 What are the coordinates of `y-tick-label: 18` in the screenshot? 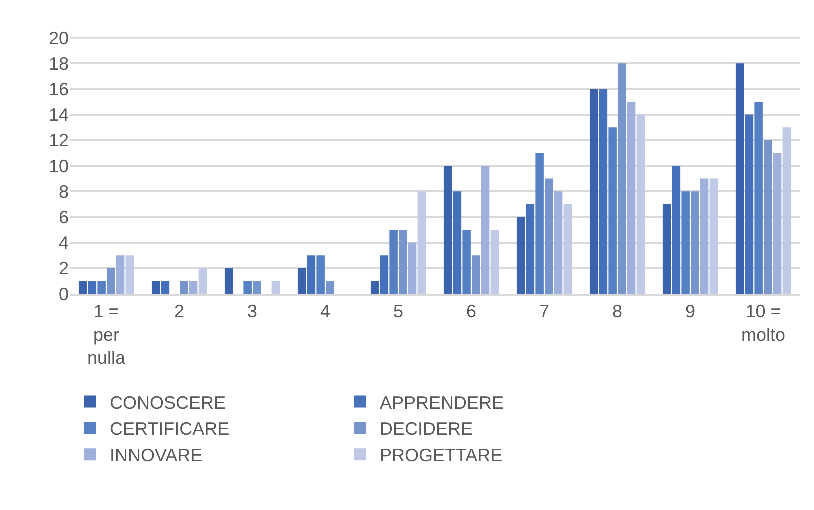 It's located at (58, 64).